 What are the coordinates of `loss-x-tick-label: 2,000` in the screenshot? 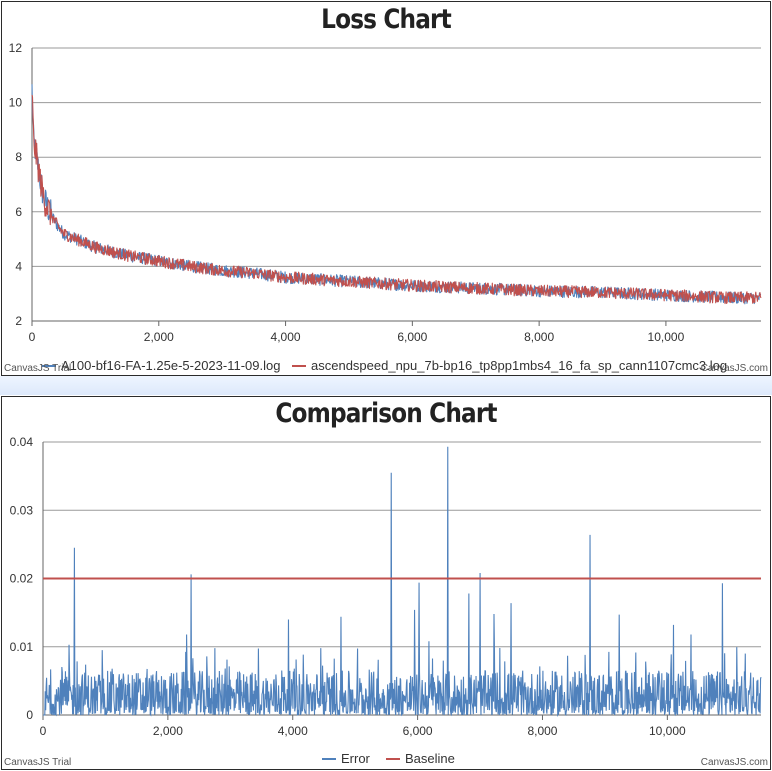 It's located at (159, 337).